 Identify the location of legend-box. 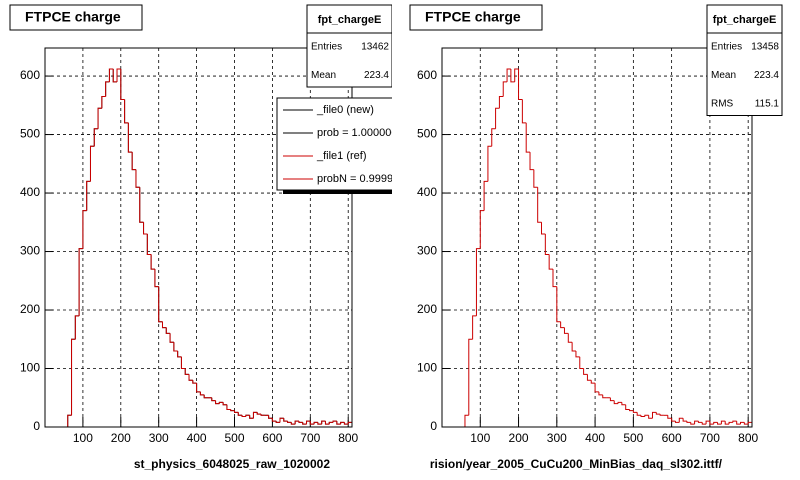
(334, 144).